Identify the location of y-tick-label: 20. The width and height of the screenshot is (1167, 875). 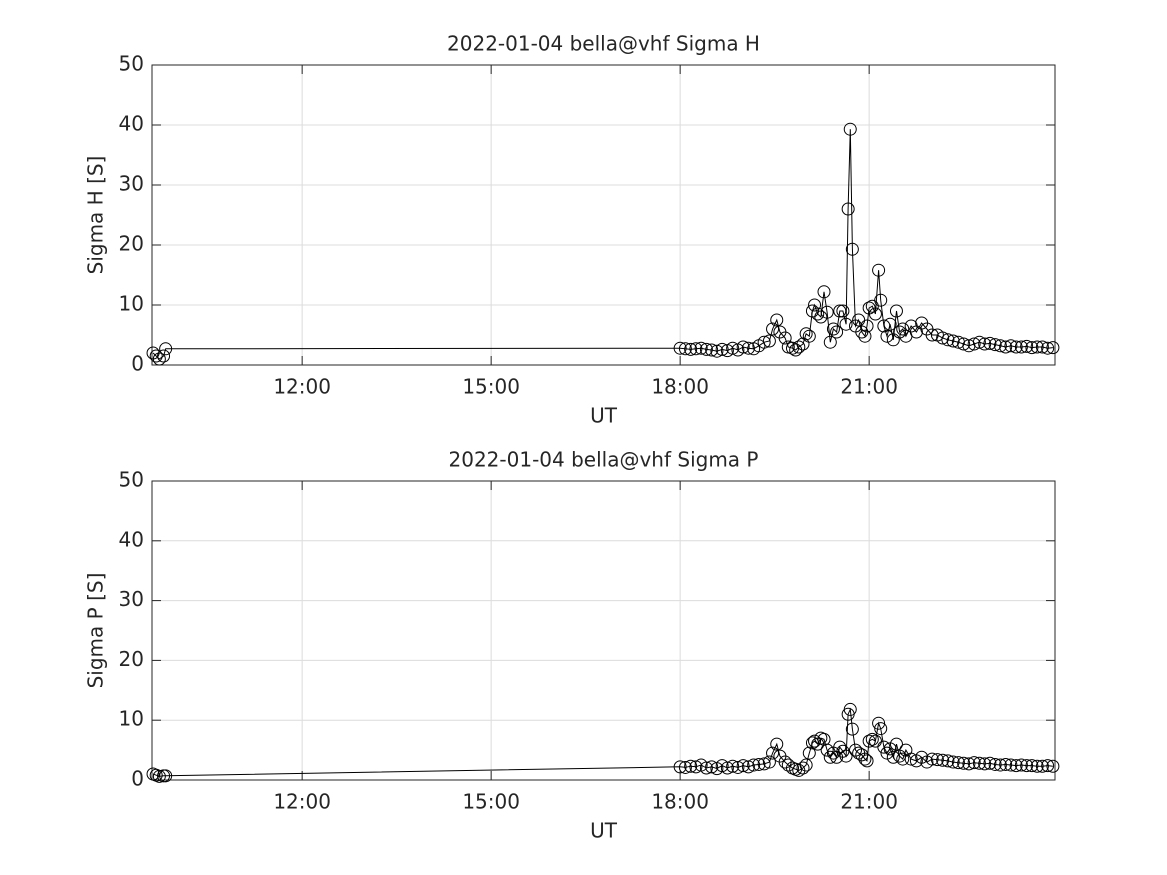
(131, 244).